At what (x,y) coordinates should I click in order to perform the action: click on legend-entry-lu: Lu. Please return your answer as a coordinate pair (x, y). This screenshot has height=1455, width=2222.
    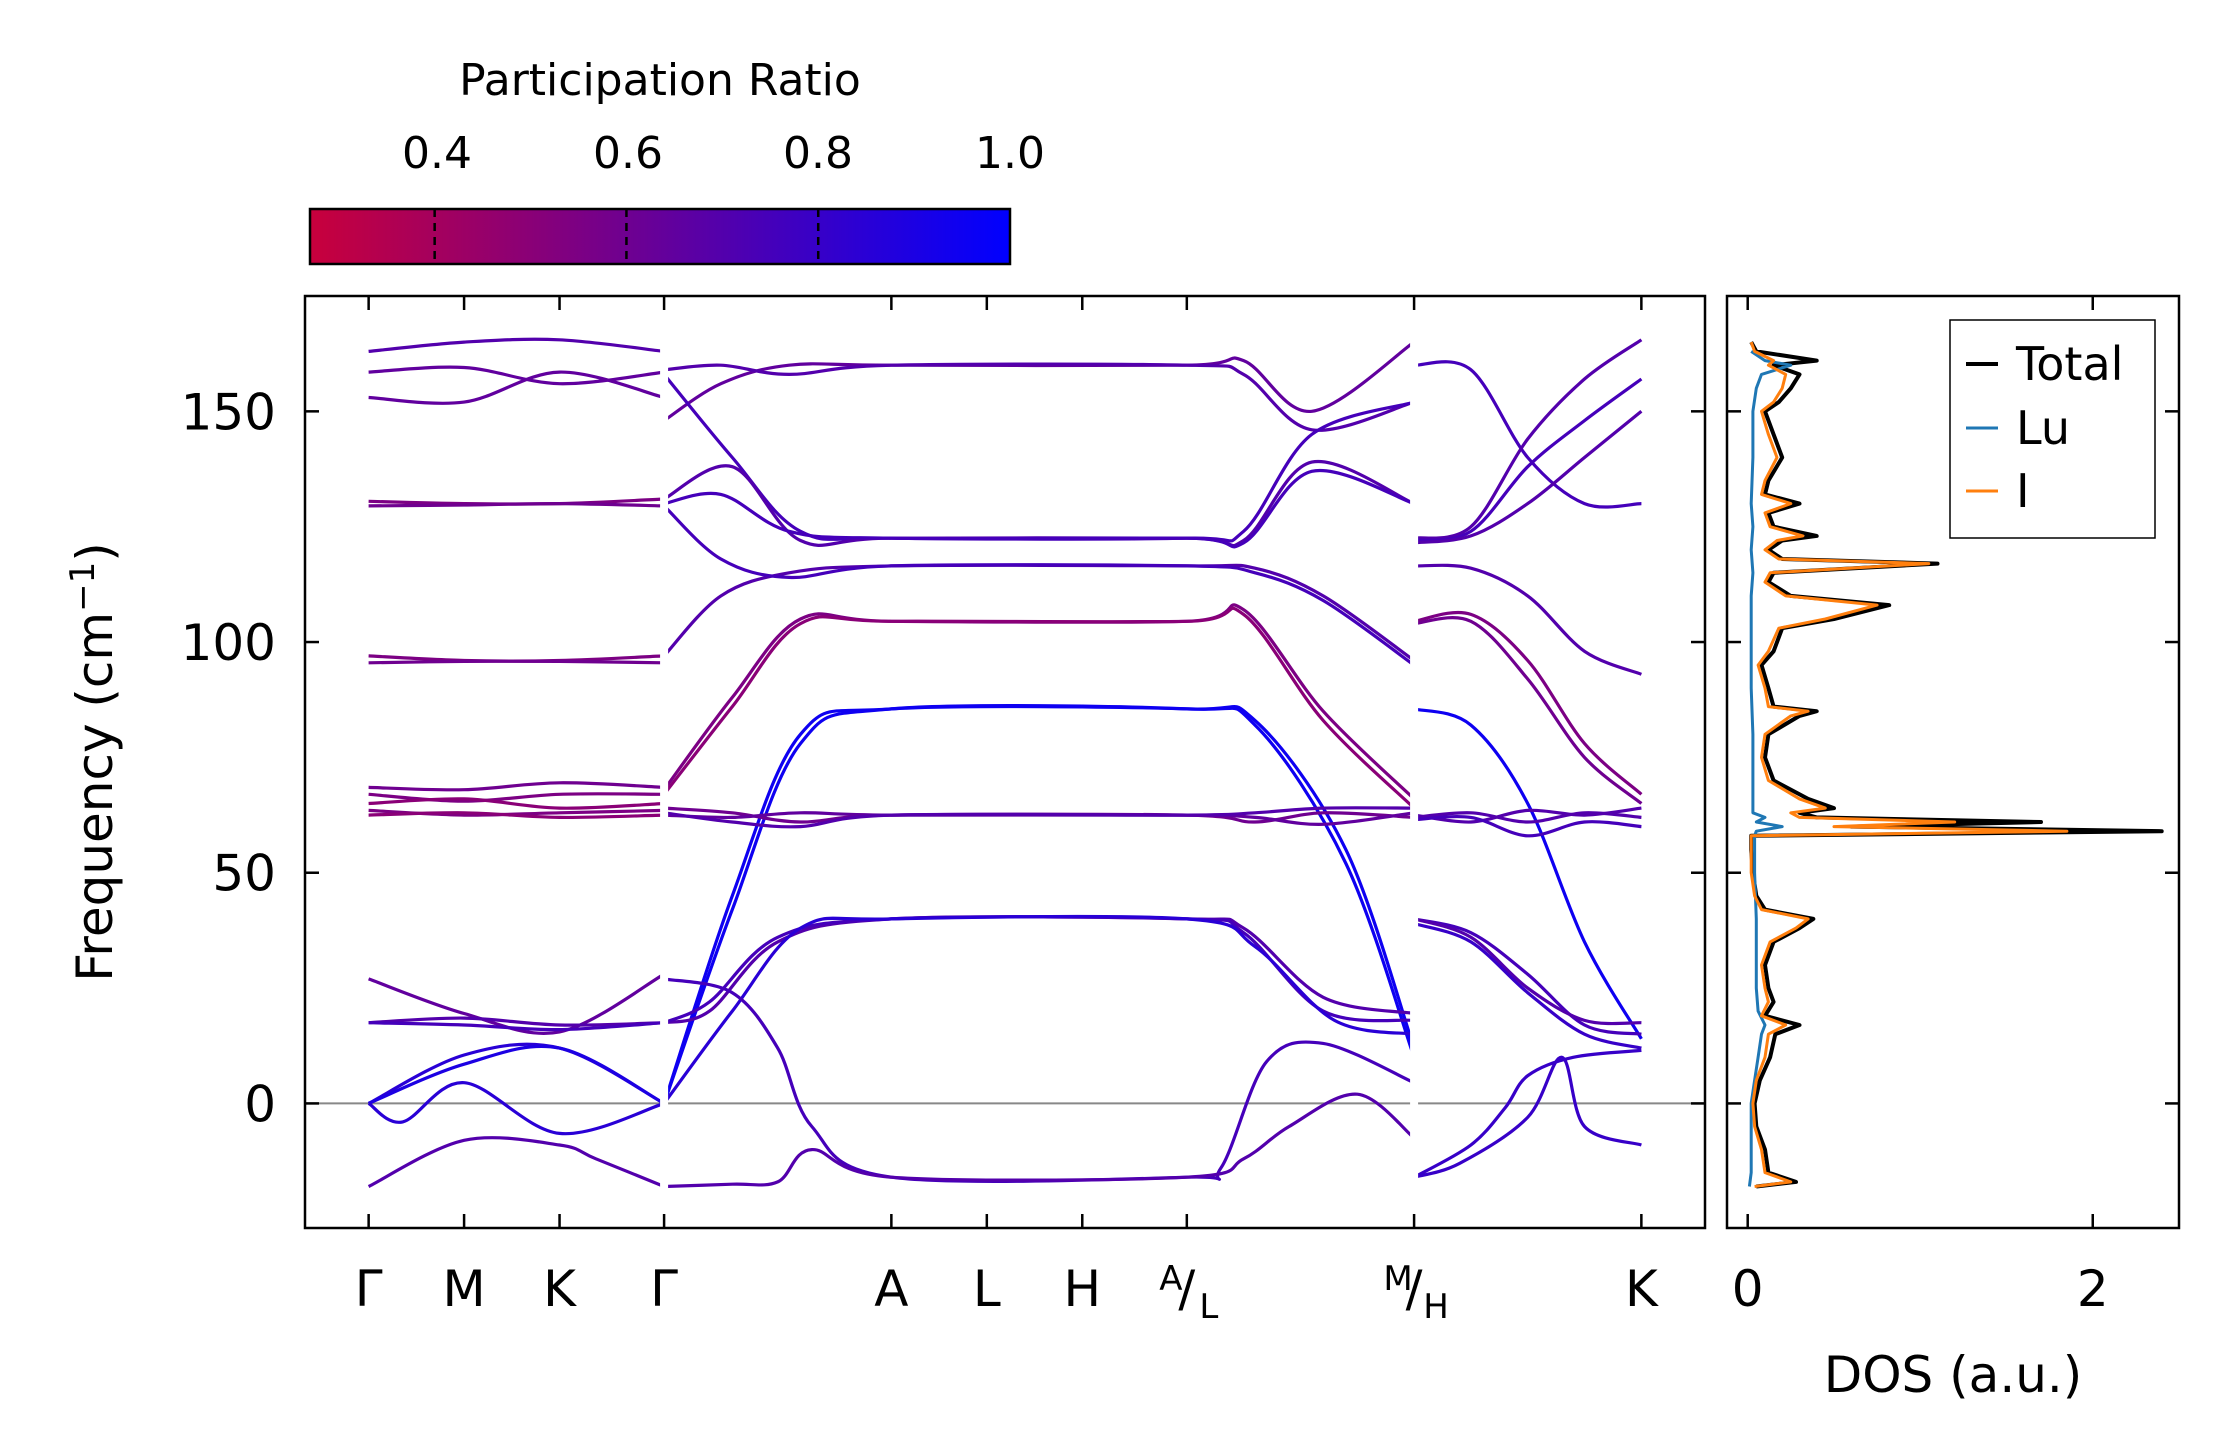
    Looking at the image, I should click on (2018, 428).